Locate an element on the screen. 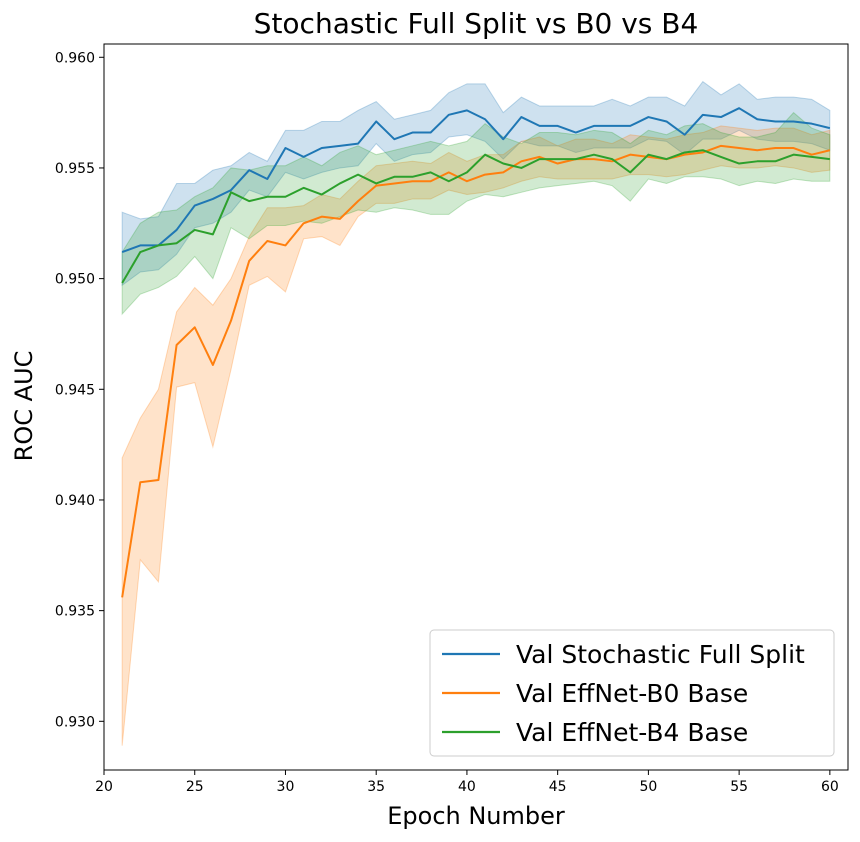 The image size is (860, 842). line-val-stochastic-full-split is located at coordinates (476, 180).